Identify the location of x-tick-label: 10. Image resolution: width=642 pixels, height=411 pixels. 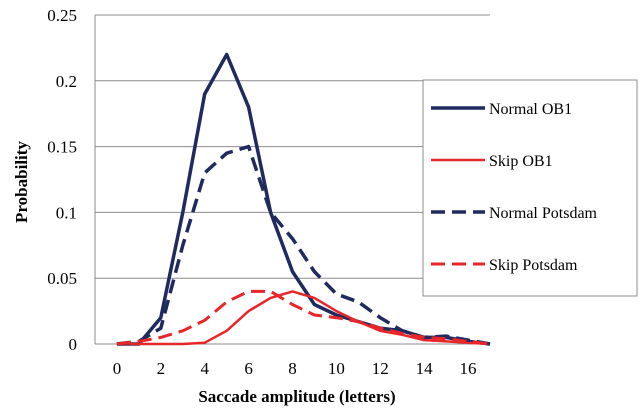
(336, 368).